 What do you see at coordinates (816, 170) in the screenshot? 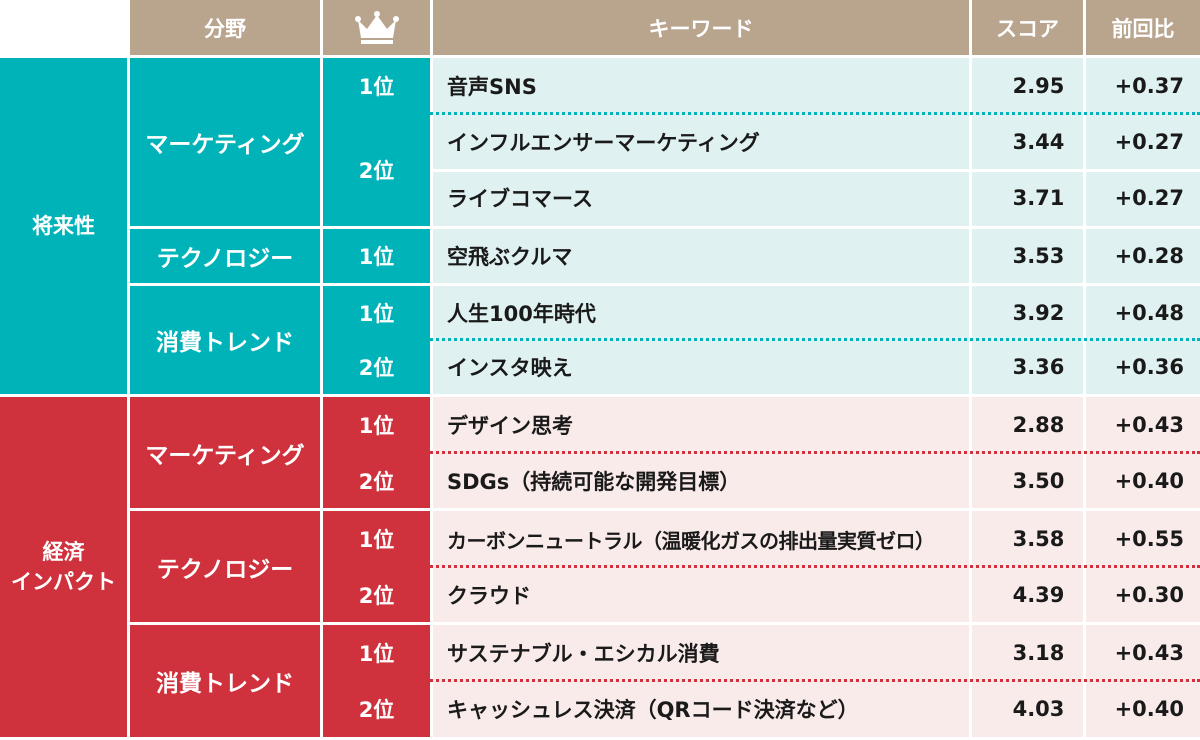
I see `row-divider` at bounding box center [816, 170].